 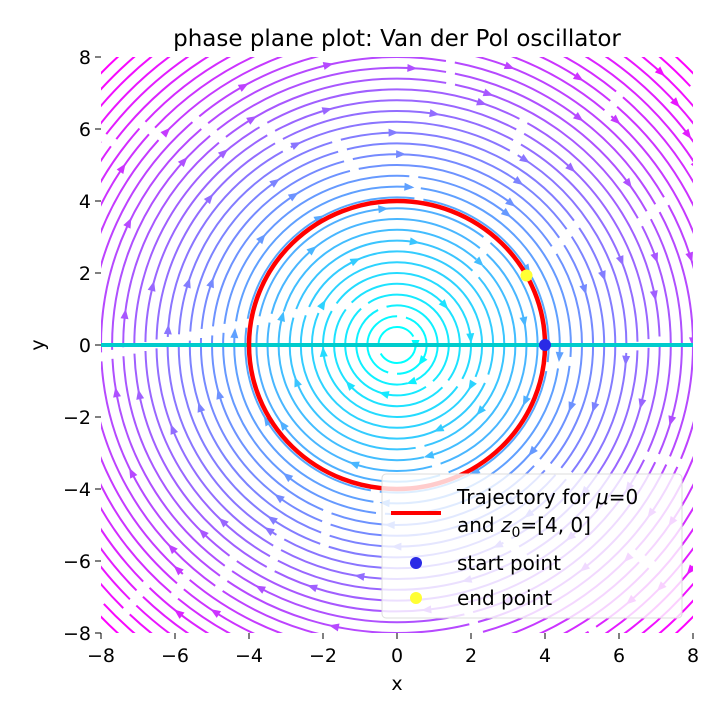 I want to click on y-tick-label: −8, so click(x=77, y=634).